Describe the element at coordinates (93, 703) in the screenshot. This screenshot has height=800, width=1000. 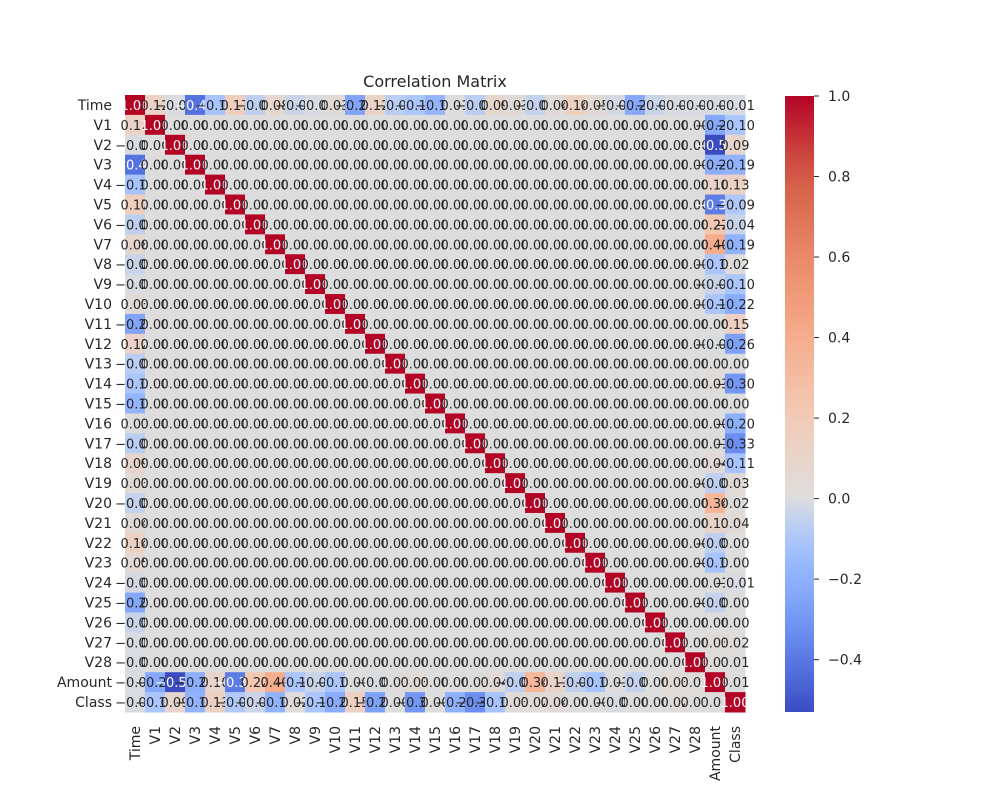
I see `y-tick-label: Class` at that location.